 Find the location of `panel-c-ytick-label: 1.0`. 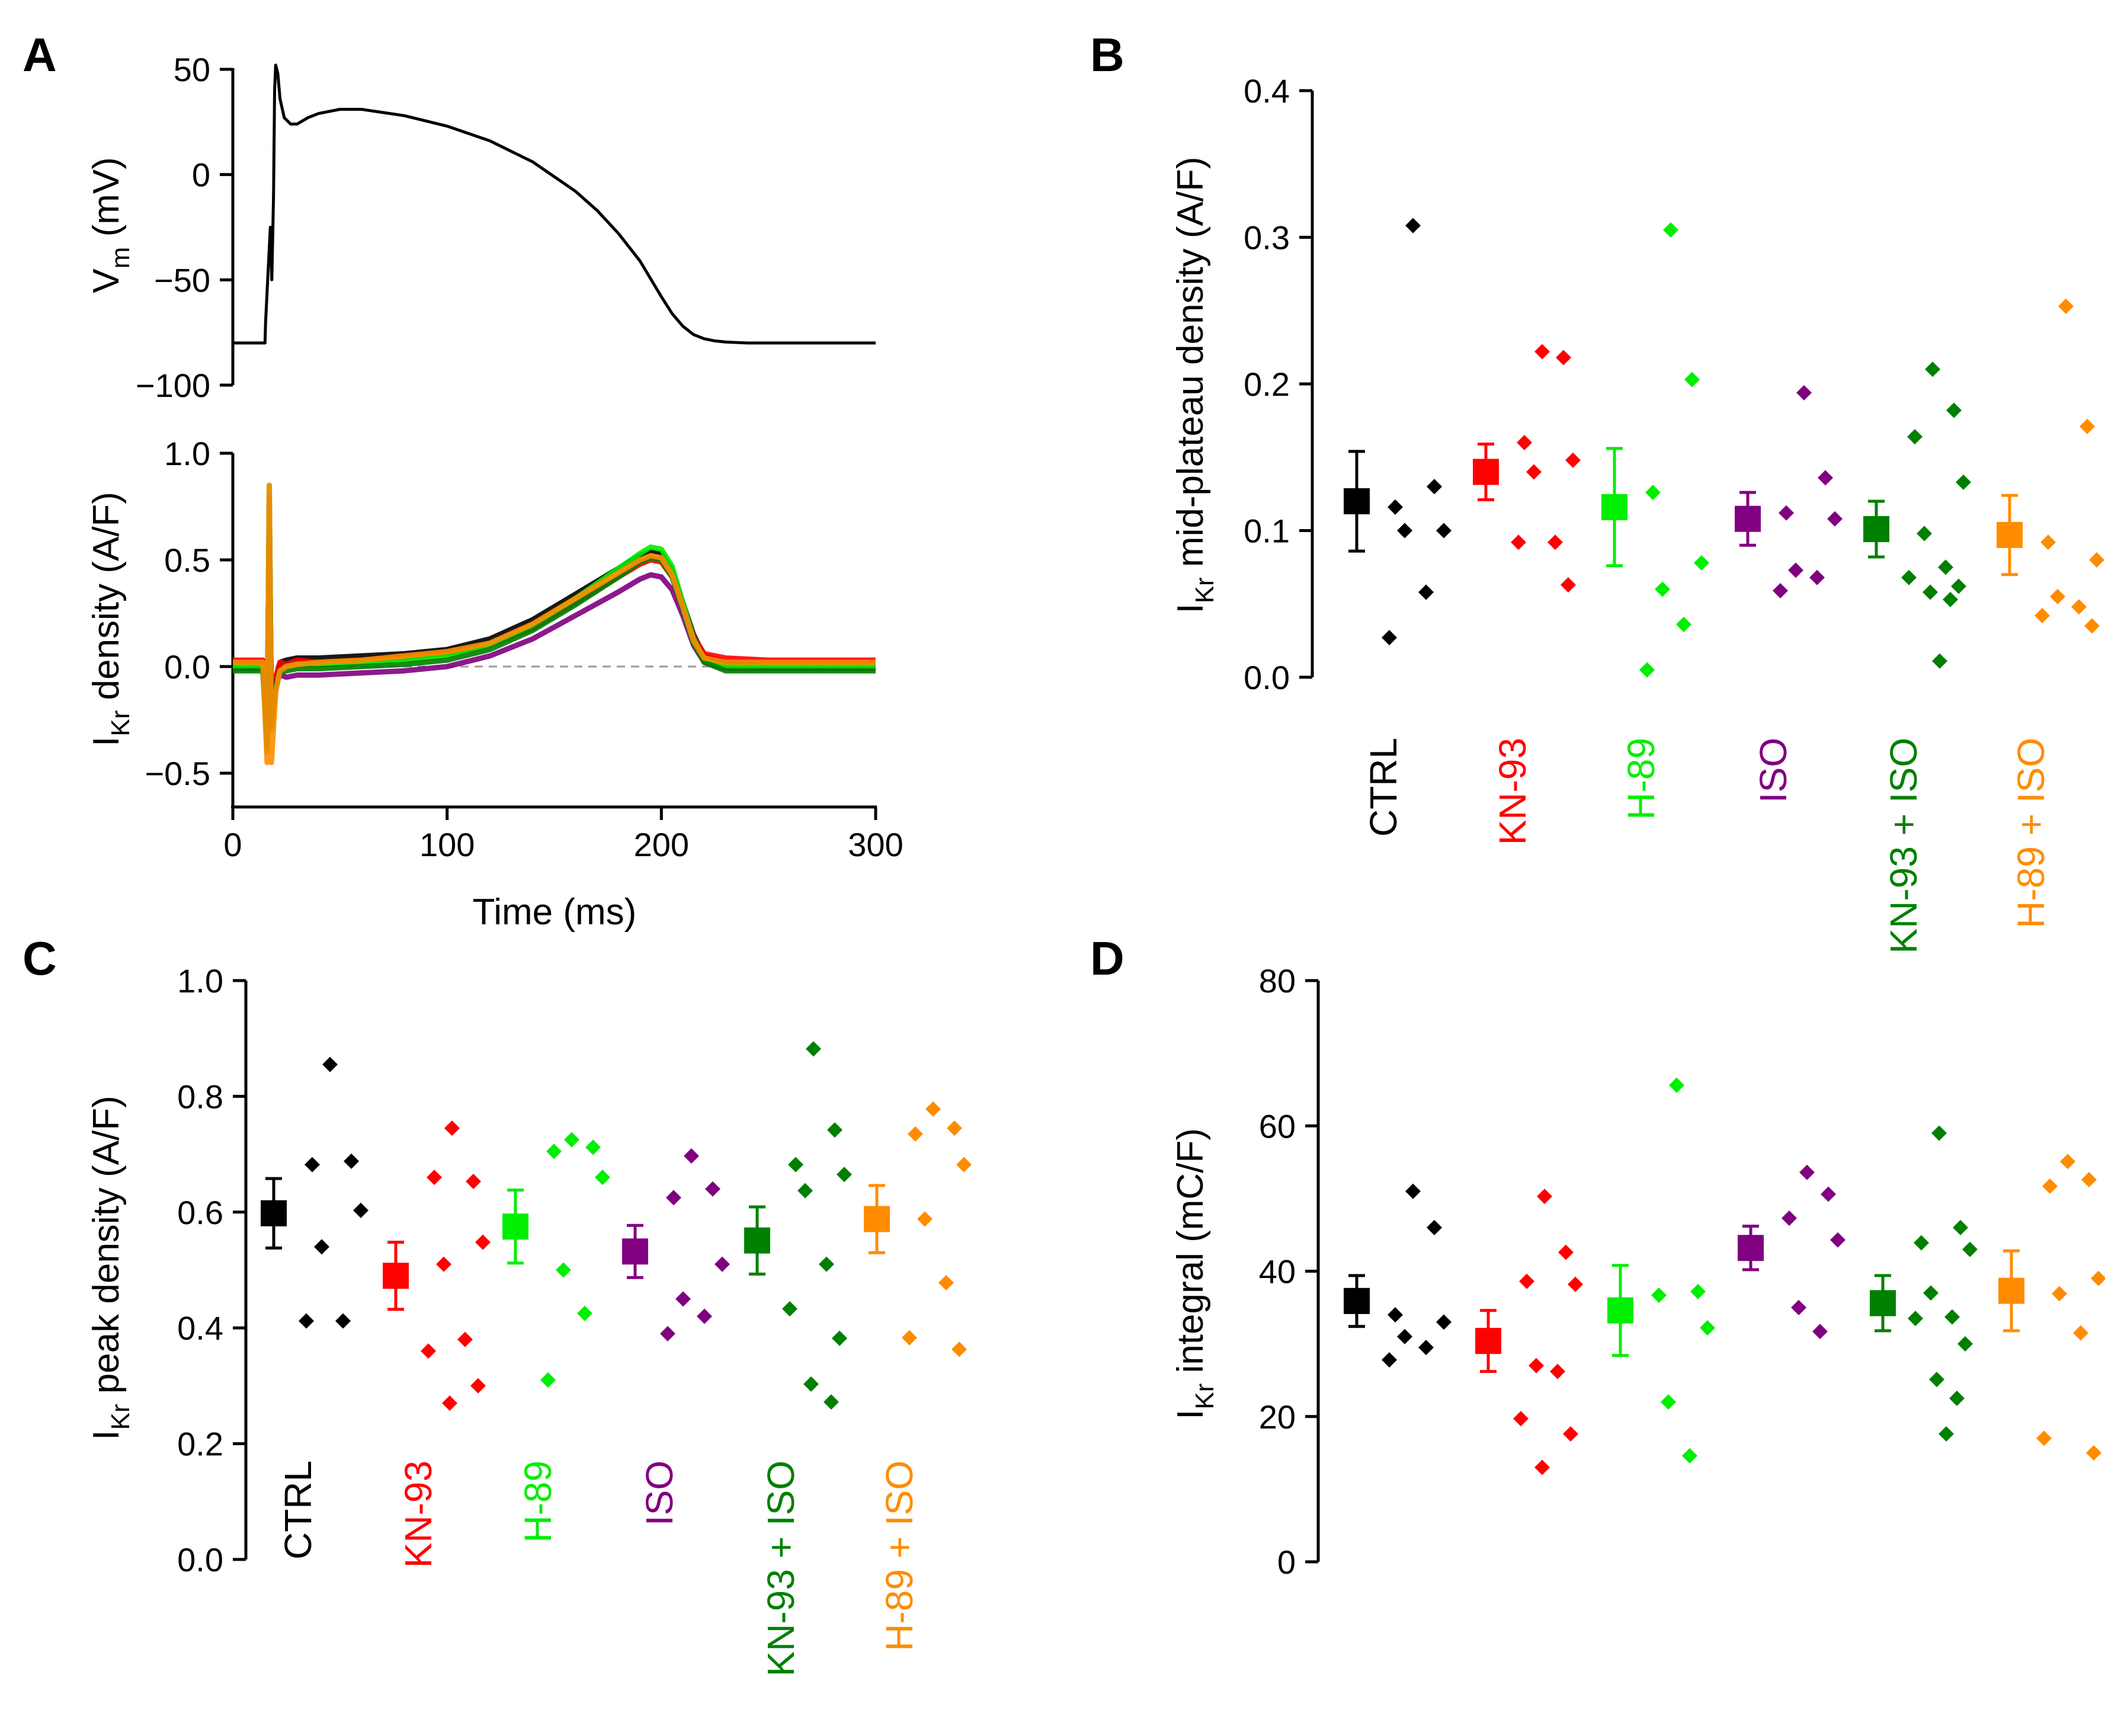

panel-c-ytick-label: 1.0 is located at coordinates (200, 981).